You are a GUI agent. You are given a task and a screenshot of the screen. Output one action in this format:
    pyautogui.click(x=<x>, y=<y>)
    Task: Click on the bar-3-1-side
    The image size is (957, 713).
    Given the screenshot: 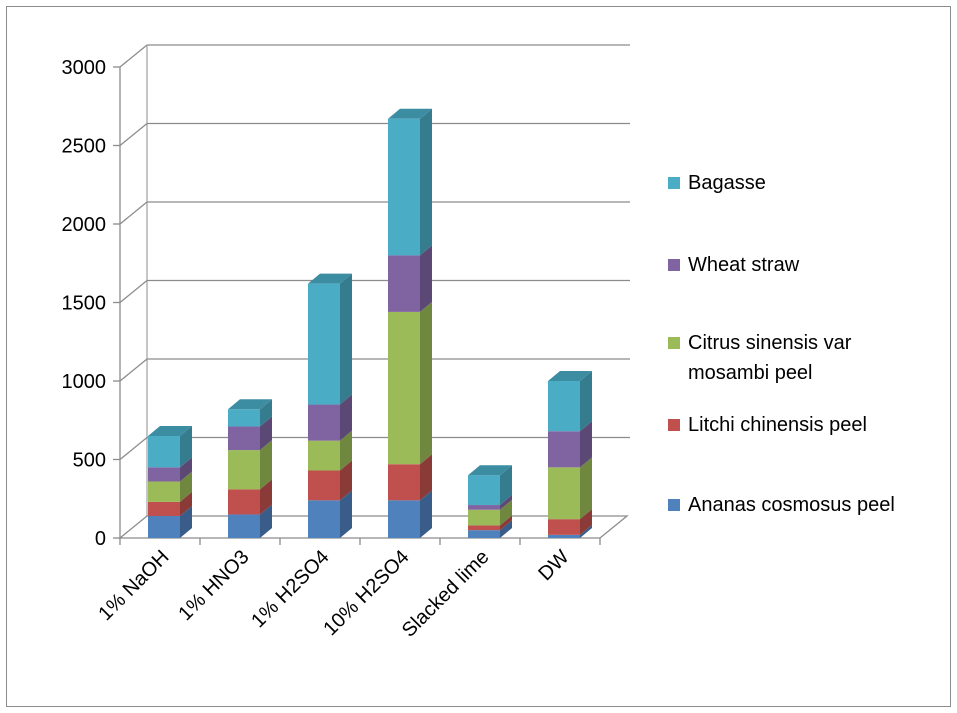 What is the action you would take?
    pyautogui.click(x=426, y=477)
    